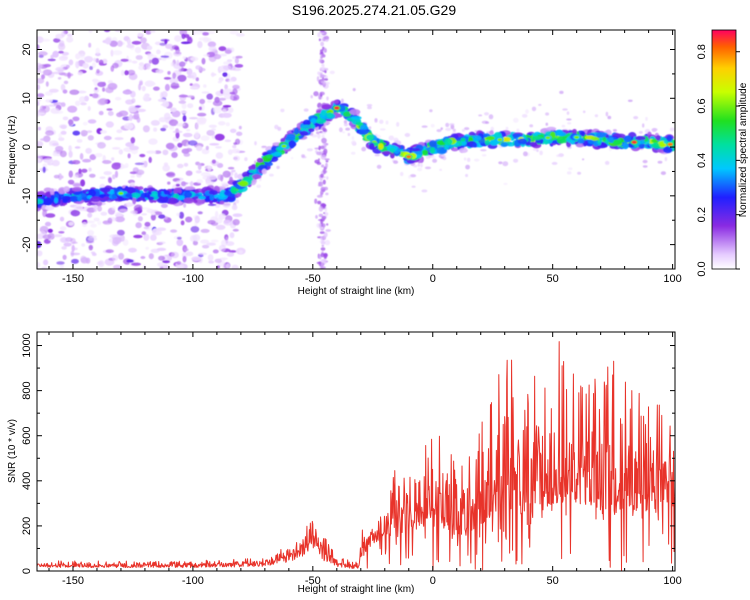 The height and width of the screenshot is (600, 750). What do you see at coordinates (313, 581) in the screenshot?
I see `x-tick-label: -50` at bounding box center [313, 581].